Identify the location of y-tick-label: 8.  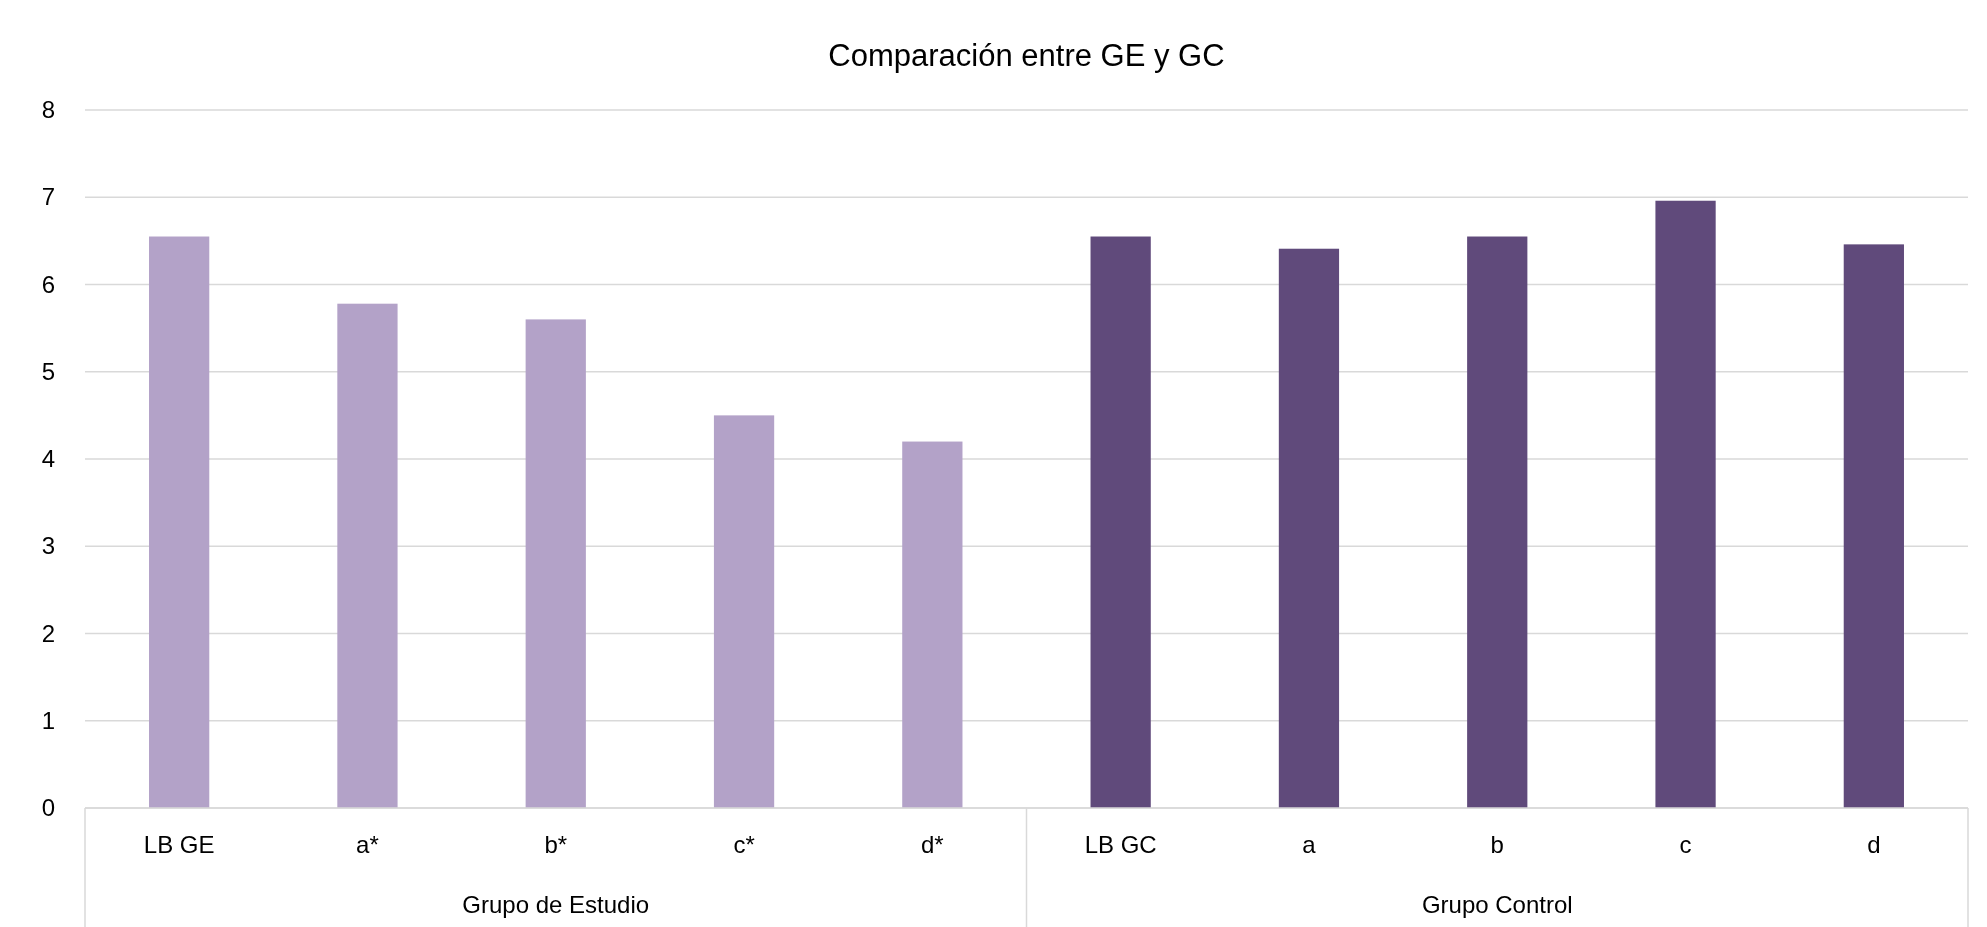
(48, 110).